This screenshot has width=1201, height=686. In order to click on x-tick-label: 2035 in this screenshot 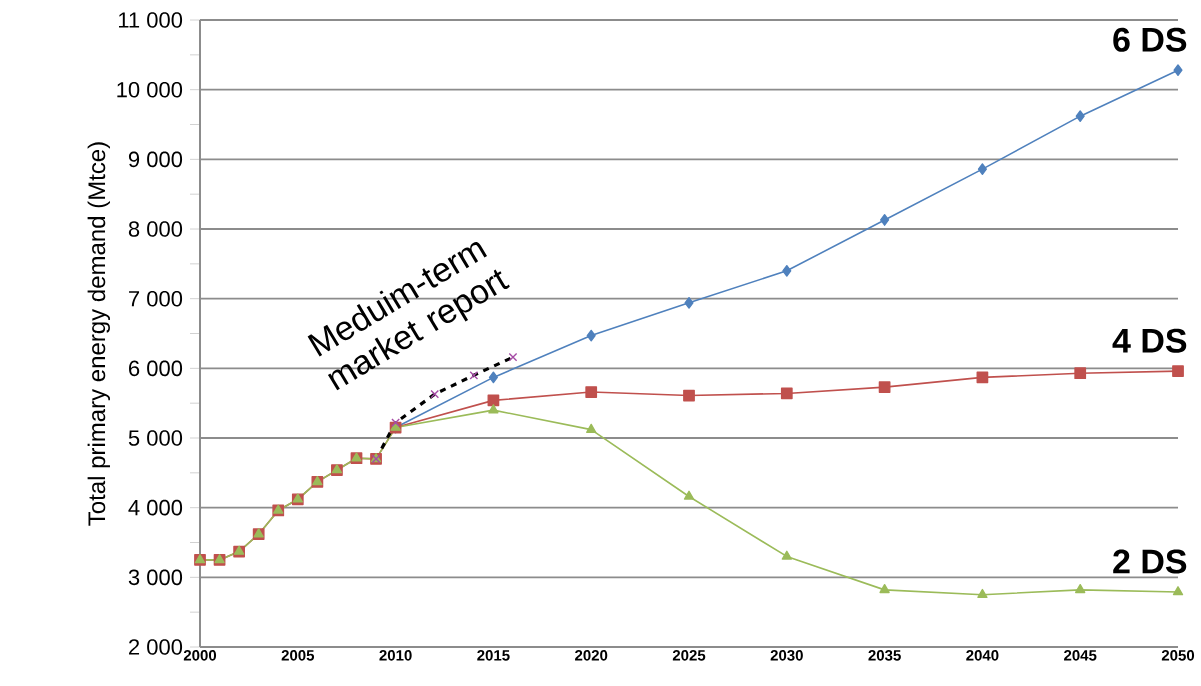, I will do `click(884, 655)`.